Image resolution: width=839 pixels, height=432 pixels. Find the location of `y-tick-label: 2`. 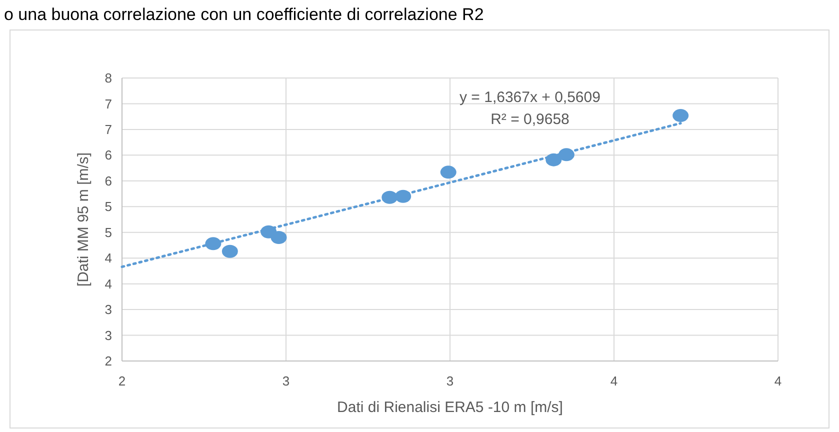

y-tick-label: 2 is located at coordinates (108, 361).